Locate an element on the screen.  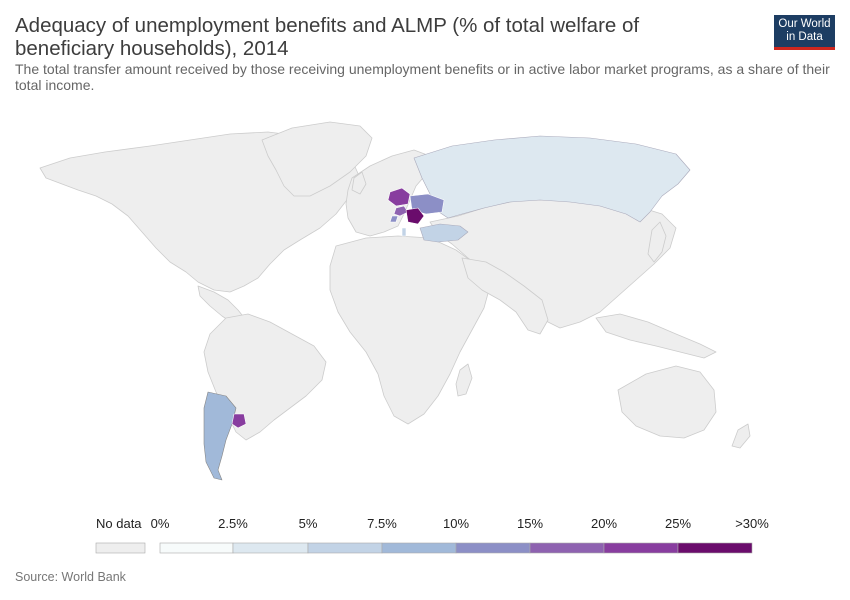
owid-logo: Our World in Data is located at coordinates (804, 32).